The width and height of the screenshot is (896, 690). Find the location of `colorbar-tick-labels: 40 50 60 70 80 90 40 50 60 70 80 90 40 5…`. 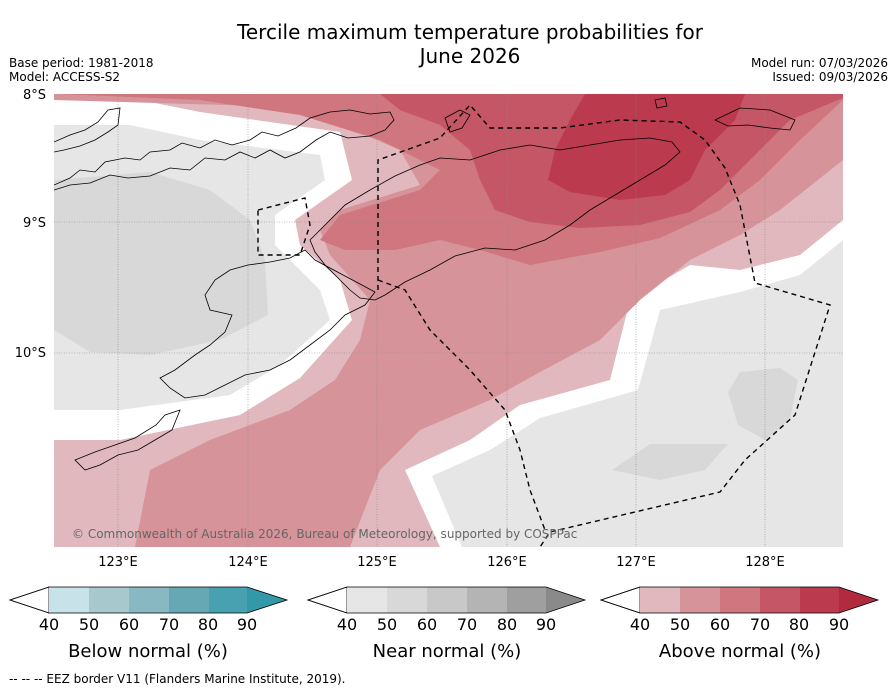

colorbar-tick-labels: 40 50 60 70 80 90 40 50 60 70 80 90 40 5… is located at coordinates (444, 624).